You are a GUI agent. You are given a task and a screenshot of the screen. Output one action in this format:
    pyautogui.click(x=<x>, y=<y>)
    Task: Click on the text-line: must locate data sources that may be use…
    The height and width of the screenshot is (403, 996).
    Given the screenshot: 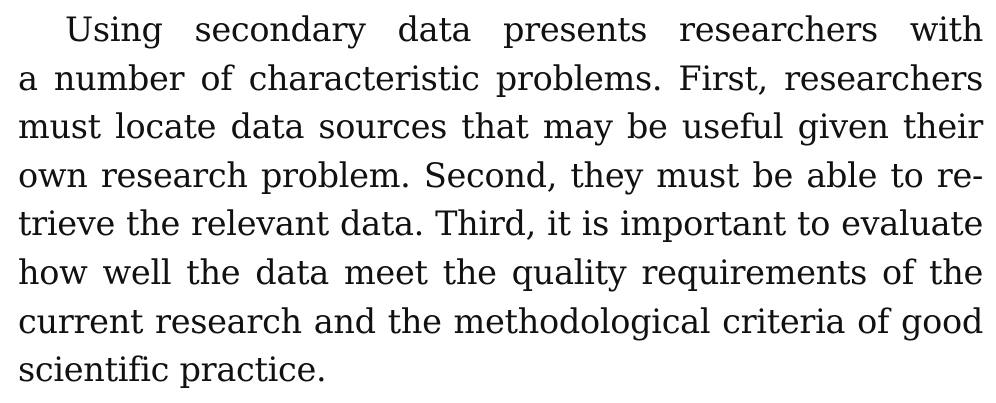 What is the action you would take?
    pyautogui.click(x=500, y=127)
    